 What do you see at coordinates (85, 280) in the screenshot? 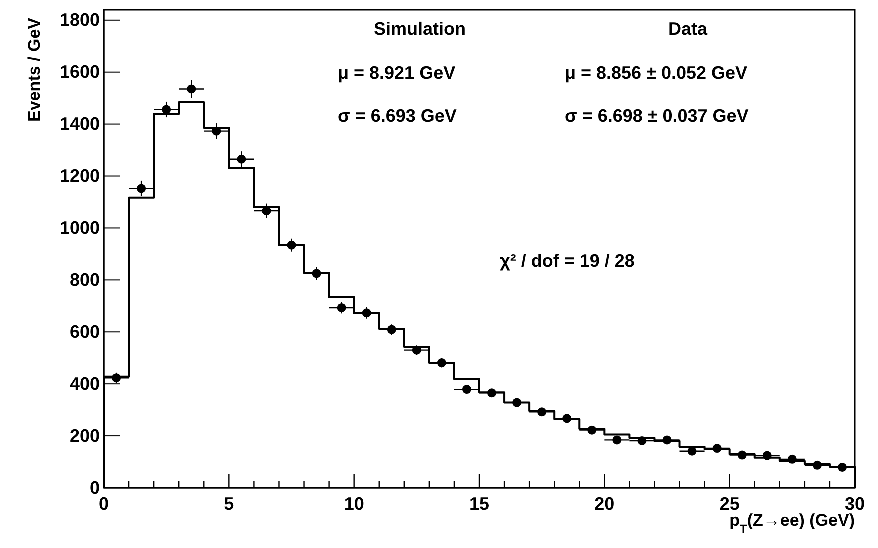
I see `y-tick-label: 800` at bounding box center [85, 280].